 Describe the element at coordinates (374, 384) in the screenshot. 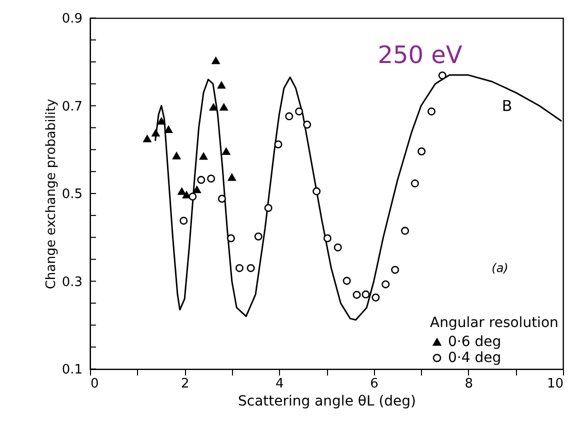

I see `x-tick-label: 6` at that location.